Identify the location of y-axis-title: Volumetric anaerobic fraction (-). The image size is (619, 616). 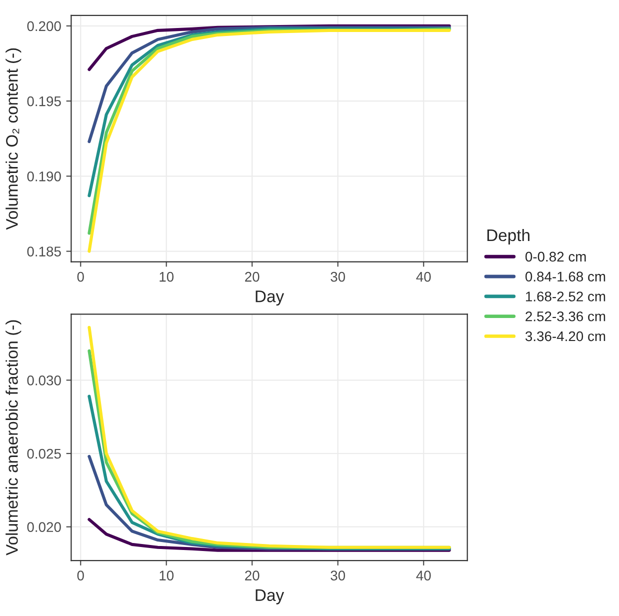
(14, 438).